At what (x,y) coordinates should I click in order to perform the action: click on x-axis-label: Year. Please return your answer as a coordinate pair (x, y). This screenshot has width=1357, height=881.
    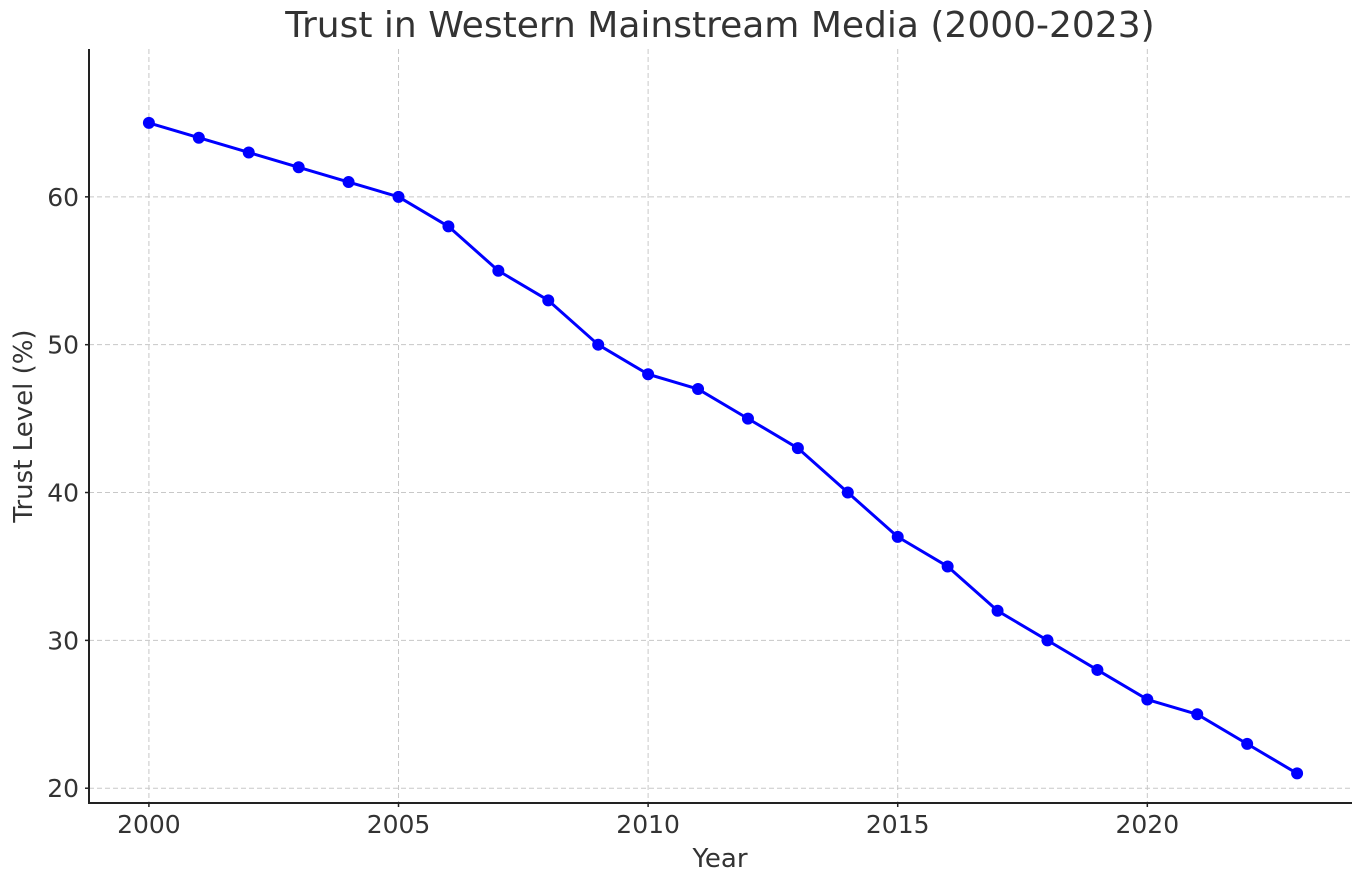
    Looking at the image, I should click on (719, 859).